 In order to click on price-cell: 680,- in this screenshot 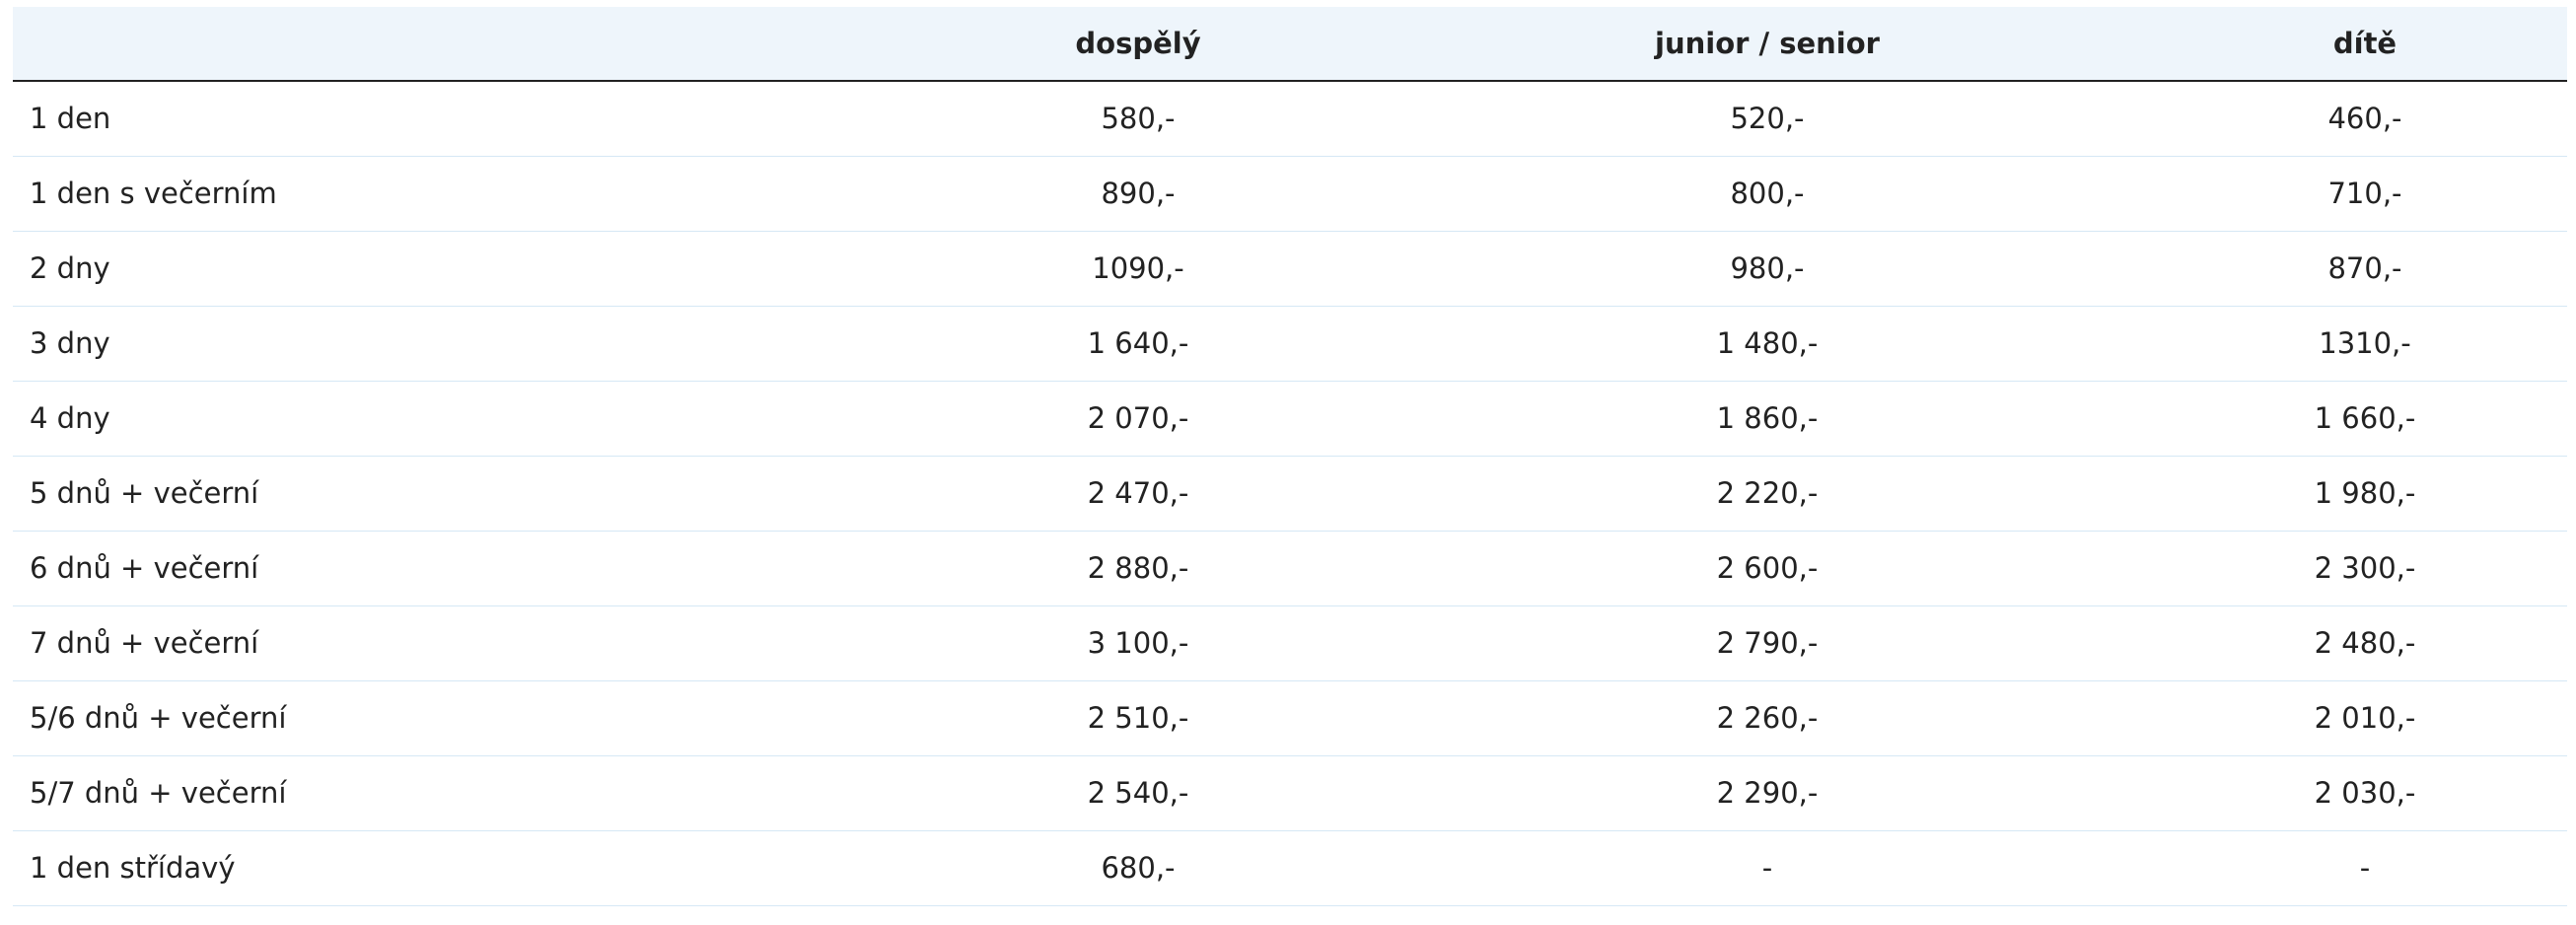, I will do `click(1138, 868)`.